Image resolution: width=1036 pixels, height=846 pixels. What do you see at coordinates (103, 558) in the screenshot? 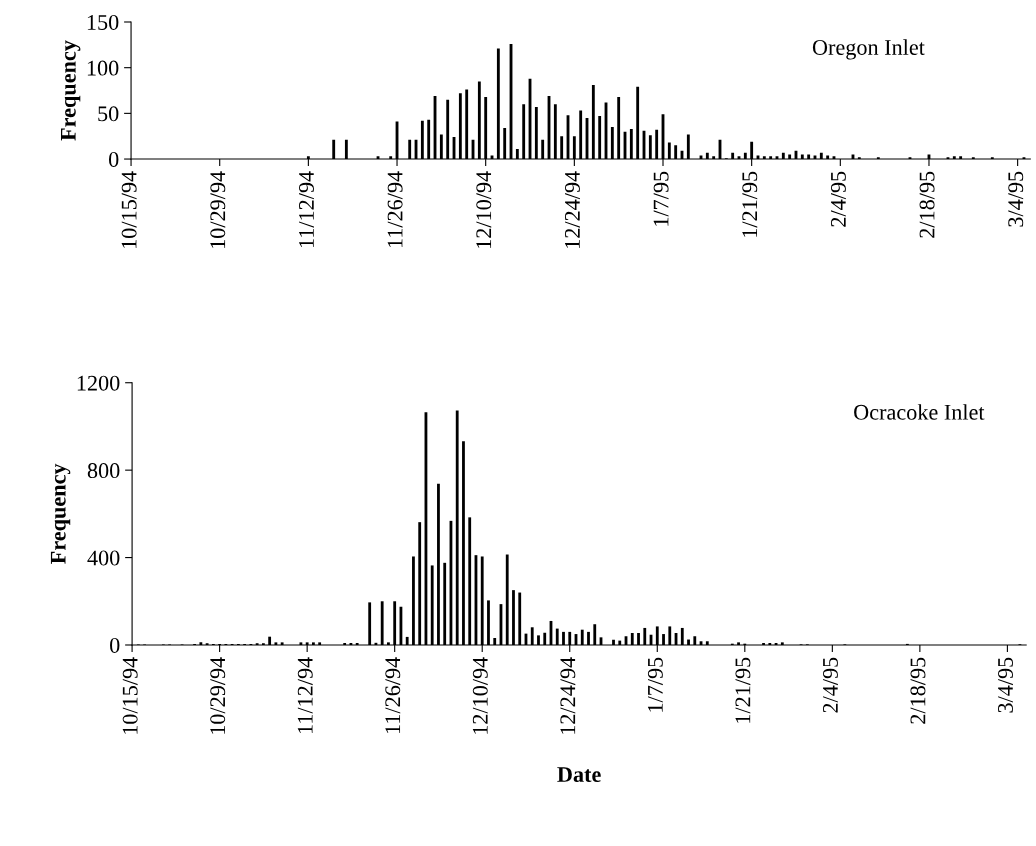
I see `y-tick-label: 400` at bounding box center [103, 558].